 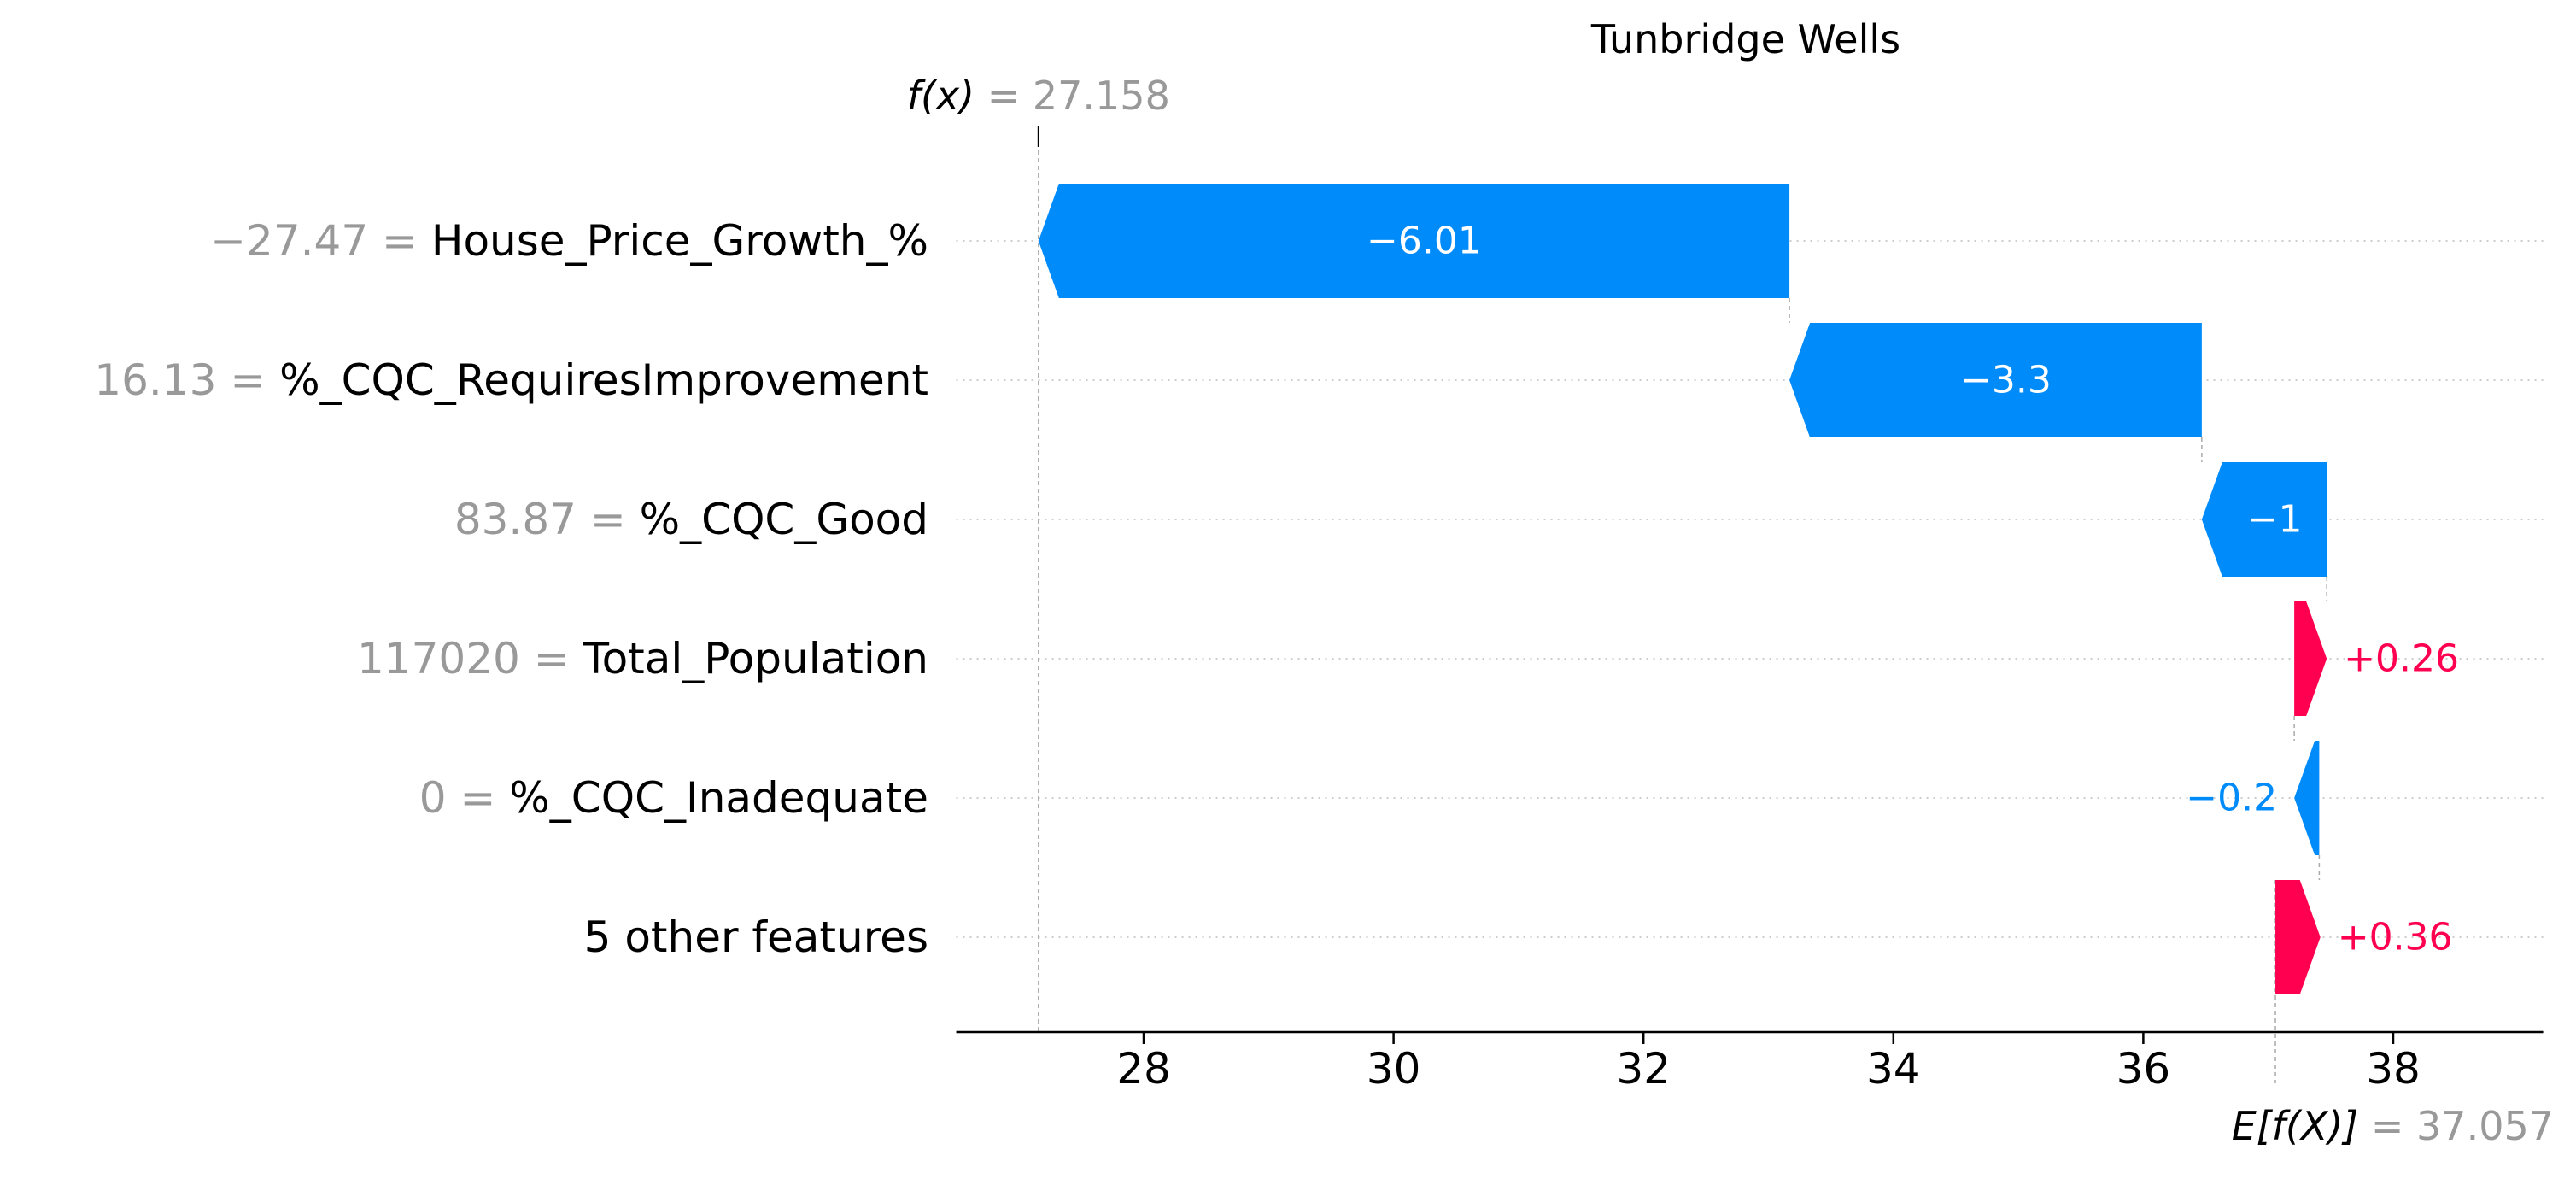 I want to click on x-tick-label: 38, so click(x=2393, y=1069).